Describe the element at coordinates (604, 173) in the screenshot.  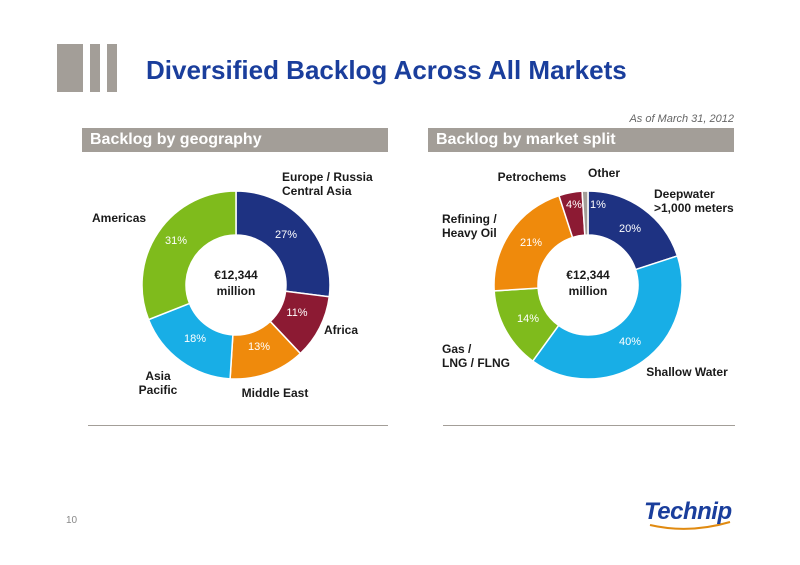
I see `chart1-category-label-5: Other` at that location.